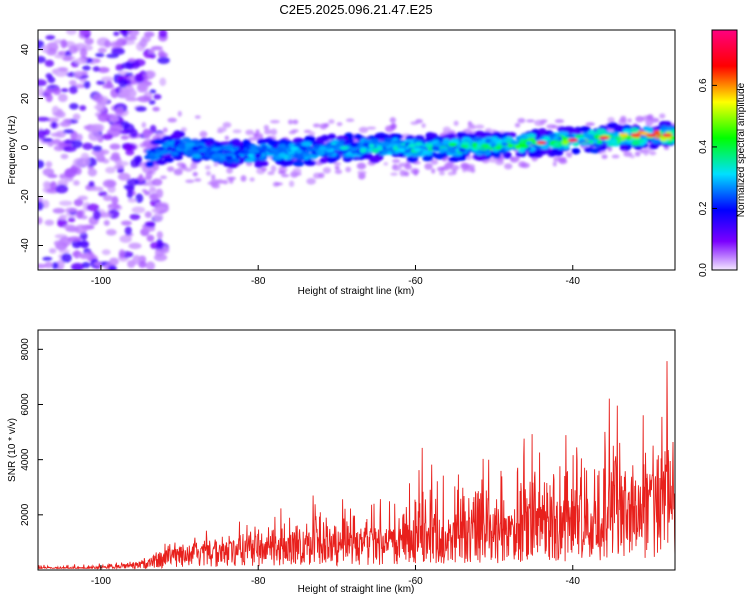  Describe the element at coordinates (703, 208) in the screenshot. I see `colorbar-tick-label: 0.2` at that location.